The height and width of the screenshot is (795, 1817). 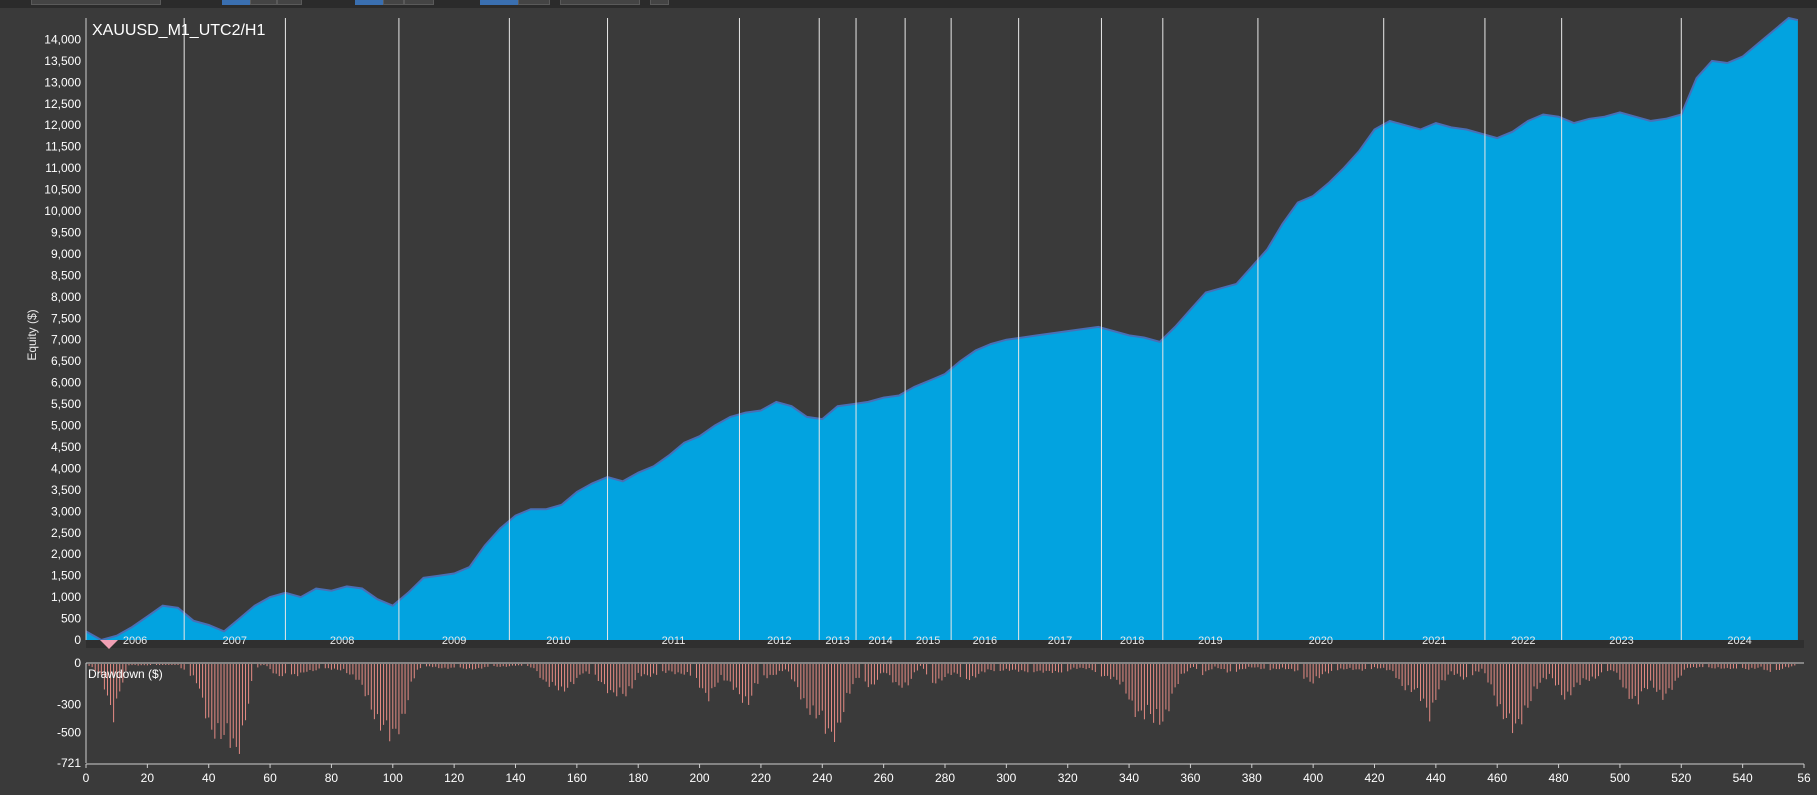 I want to click on drawdown-tick-label: -300, so click(x=69, y=705).